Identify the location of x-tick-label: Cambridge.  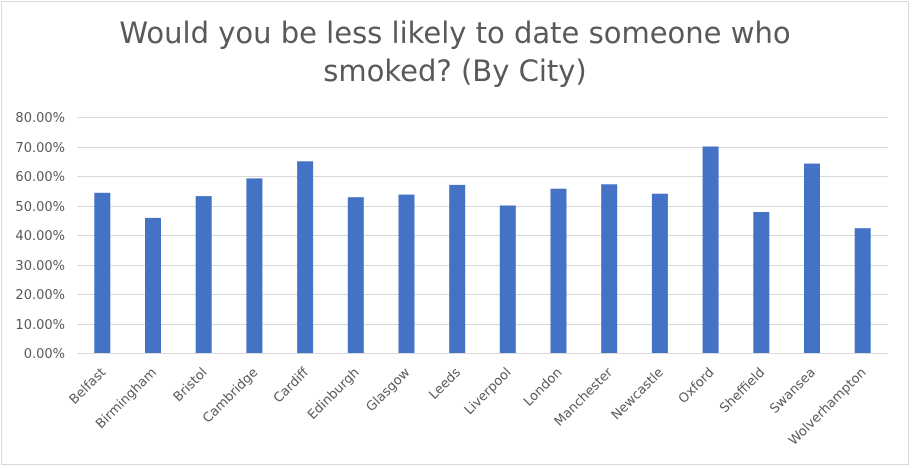
(230, 395).